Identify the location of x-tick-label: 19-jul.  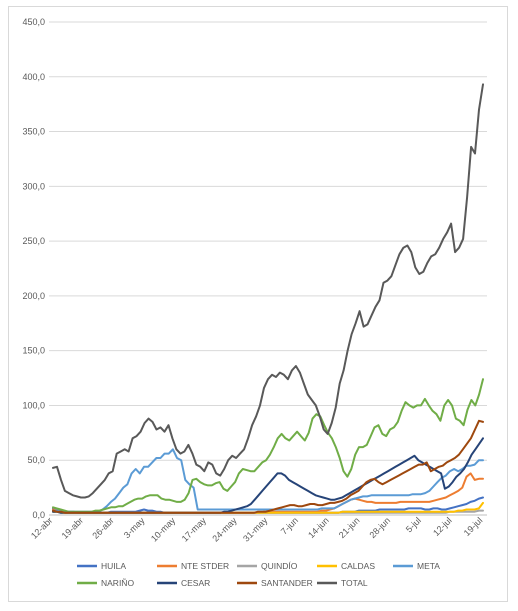
(473, 526).